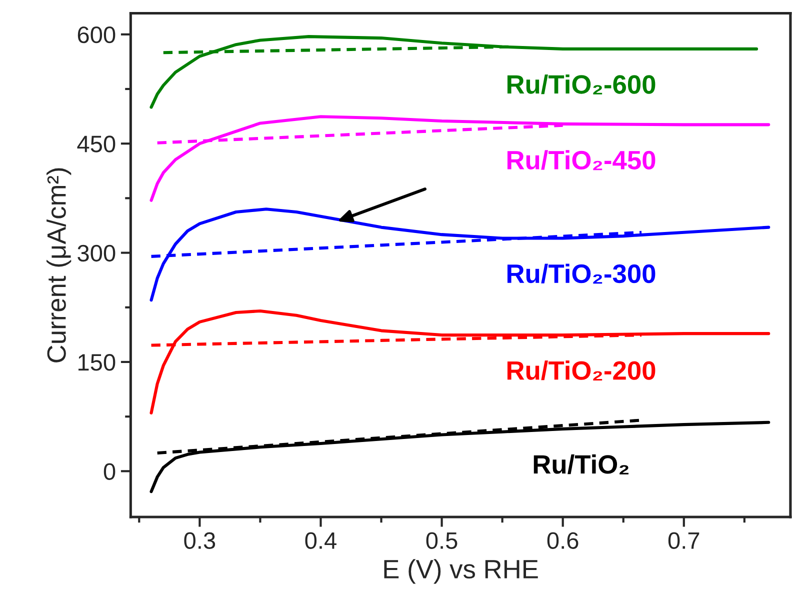 The image size is (792, 604). Describe the element at coordinates (97, 362) in the screenshot. I see `y-tick-label: 150` at that location.